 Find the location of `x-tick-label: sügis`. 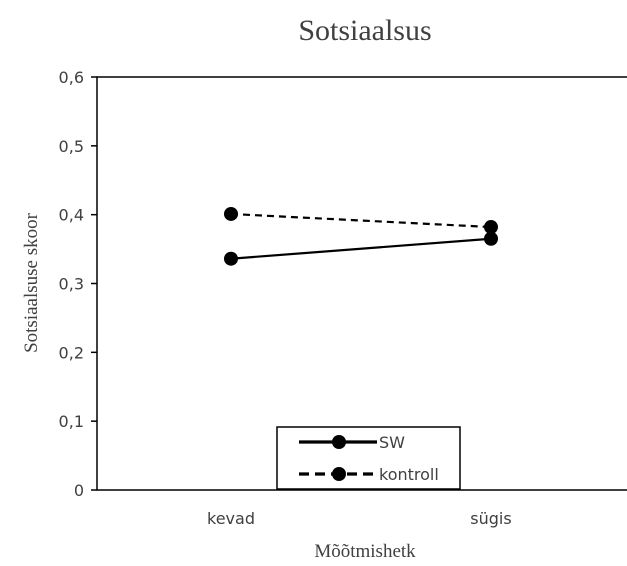

x-tick-label: sügis is located at coordinates (490, 518).